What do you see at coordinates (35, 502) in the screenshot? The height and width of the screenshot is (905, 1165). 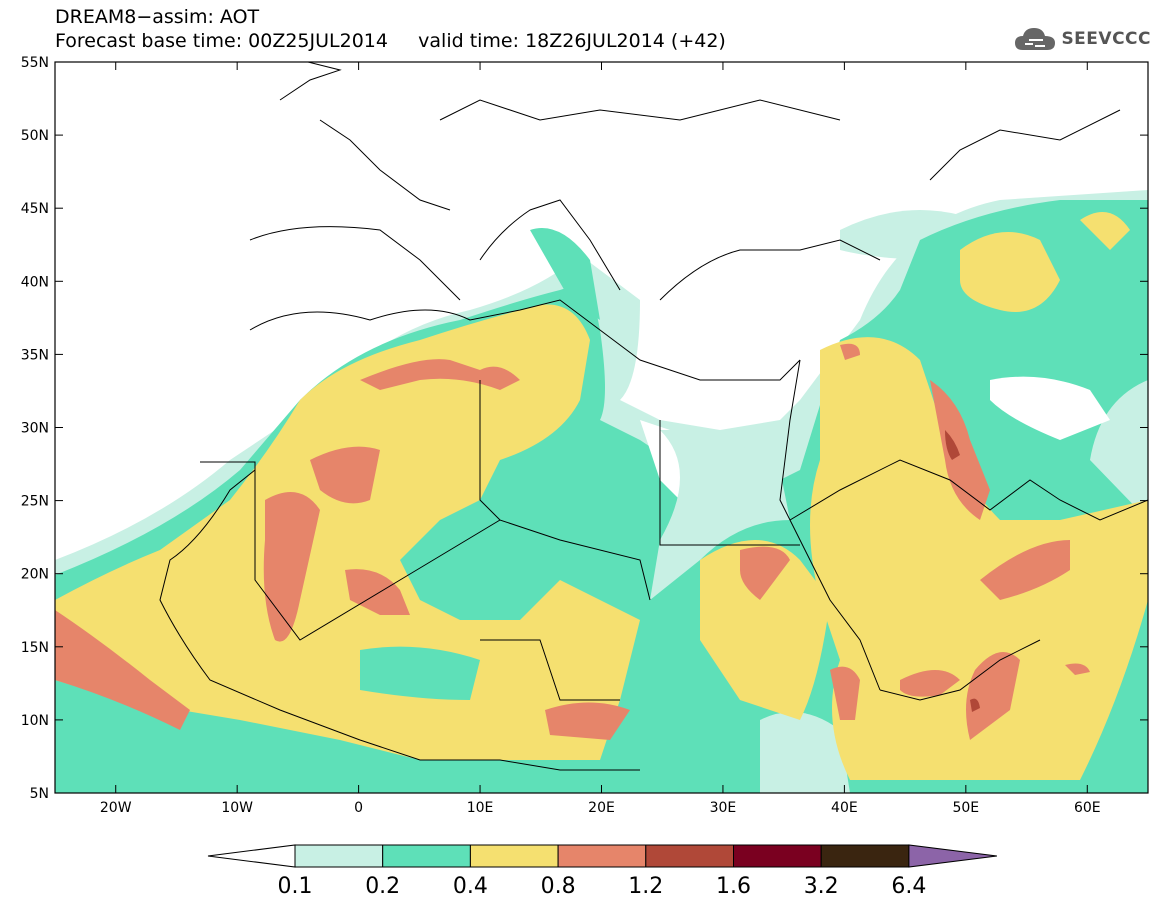 I see `lat-tick-label: 25N` at bounding box center [35, 502].